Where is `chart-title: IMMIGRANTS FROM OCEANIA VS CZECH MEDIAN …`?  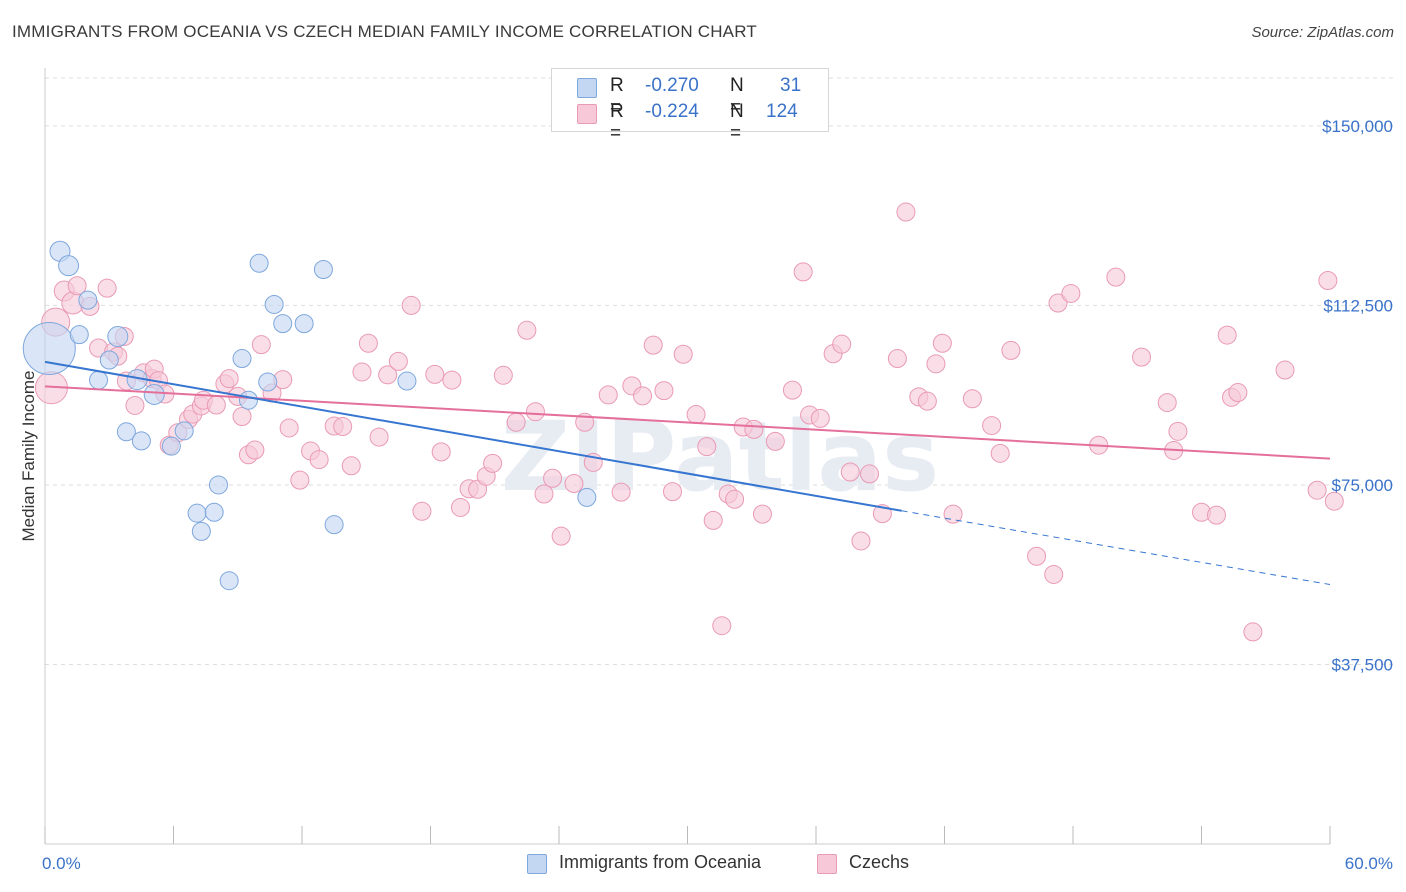
chart-title: IMMIGRANTS FROM OCEANIA VS CZECH MEDIAN … is located at coordinates (384, 31).